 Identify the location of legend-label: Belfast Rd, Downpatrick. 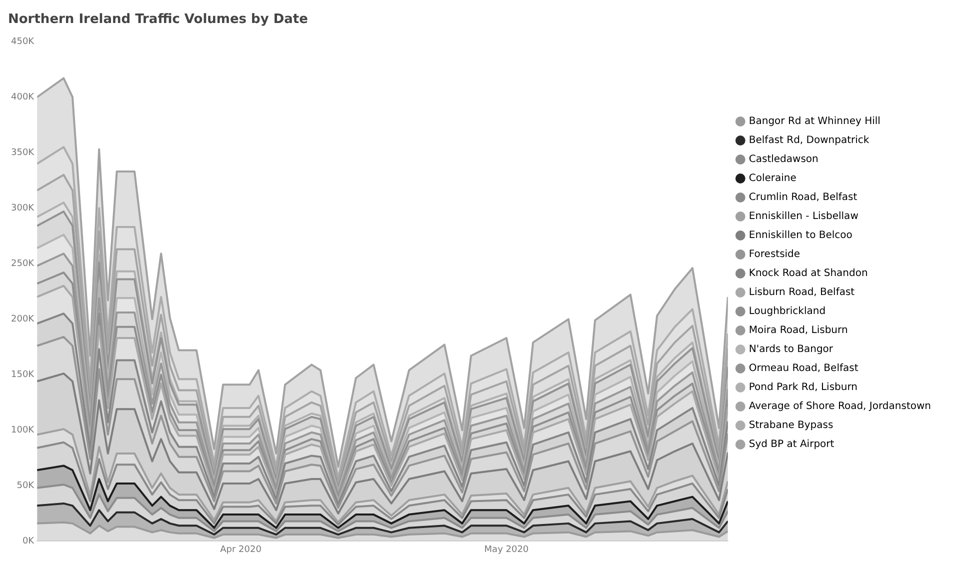
(809, 140).